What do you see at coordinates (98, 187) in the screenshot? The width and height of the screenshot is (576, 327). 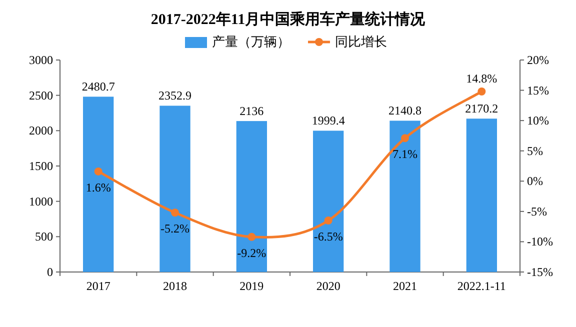 I see `data-label: 1.6%` at bounding box center [98, 187].